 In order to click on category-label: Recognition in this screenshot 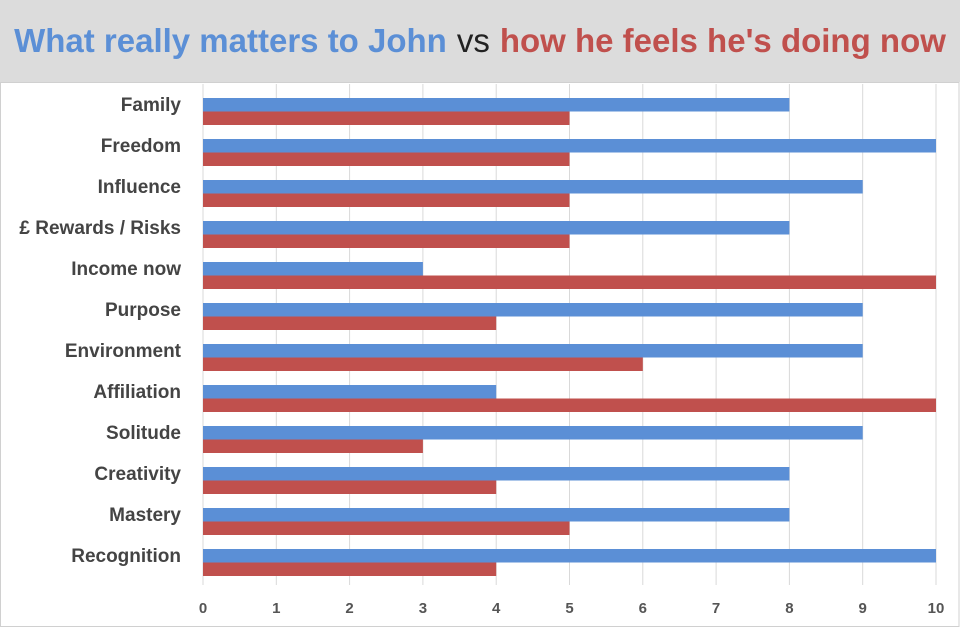, I will do `click(126, 556)`.